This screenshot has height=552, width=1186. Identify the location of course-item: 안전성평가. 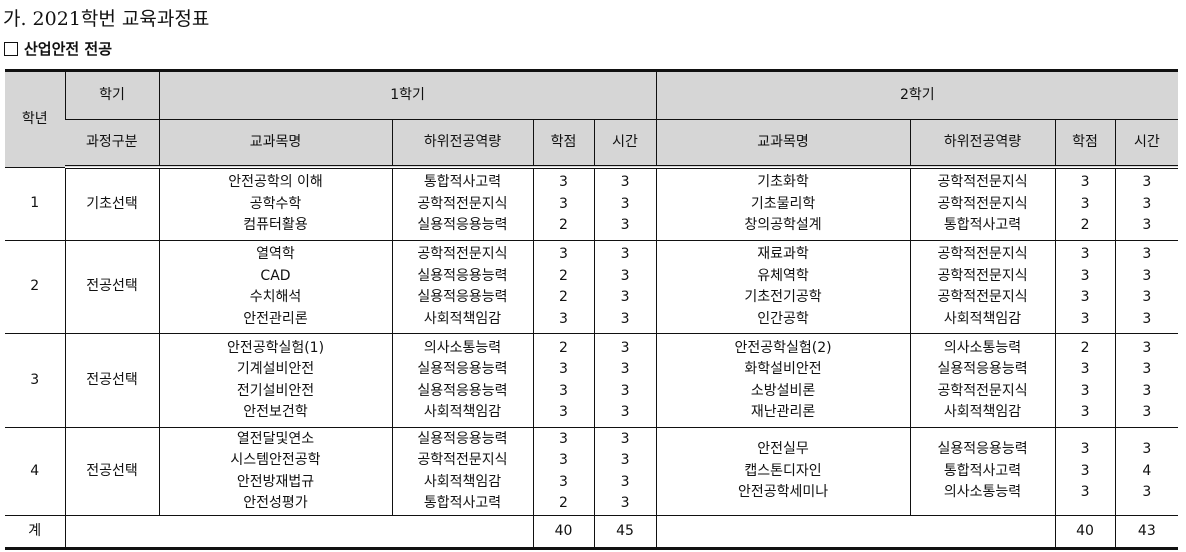
(275, 503).